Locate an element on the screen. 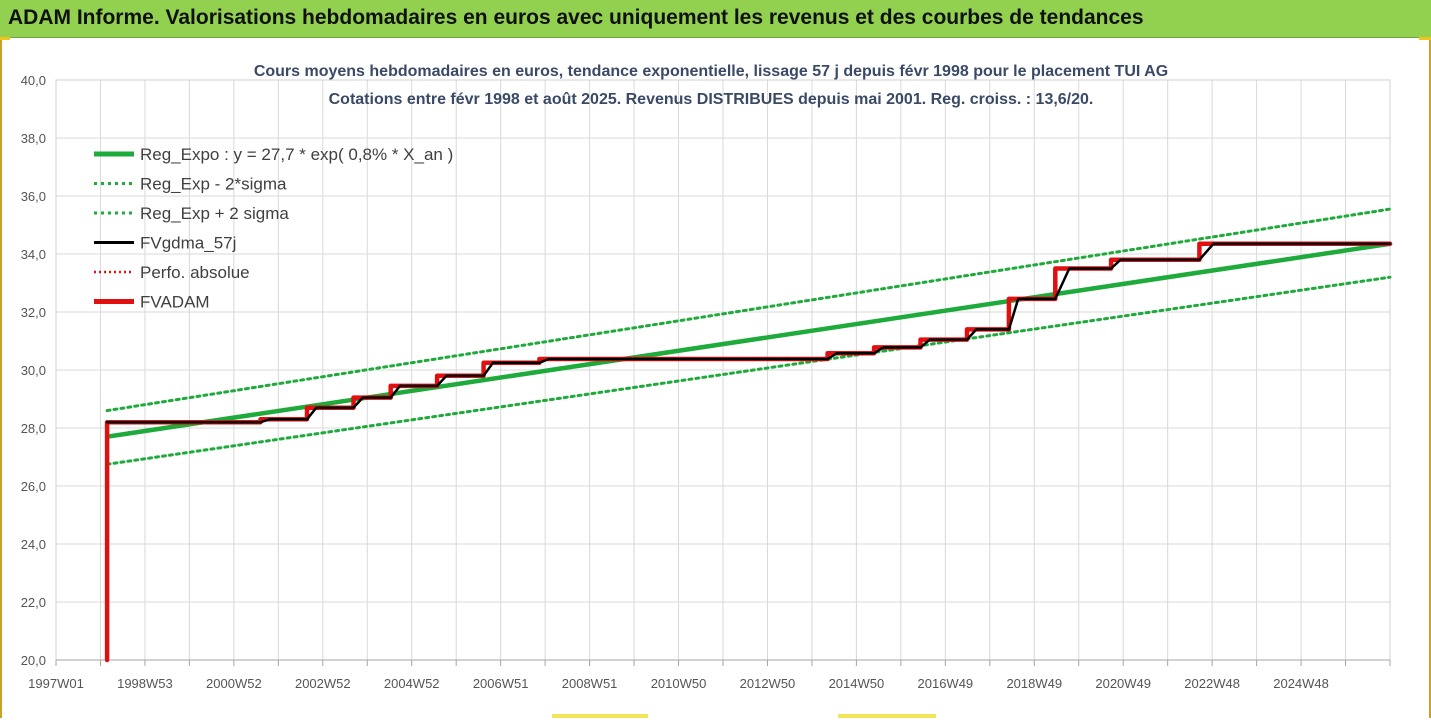 Image resolution: width=1431 pixels, height=723 pixels. y-tick-label: 34,0 is located at coordinates (33, 254).